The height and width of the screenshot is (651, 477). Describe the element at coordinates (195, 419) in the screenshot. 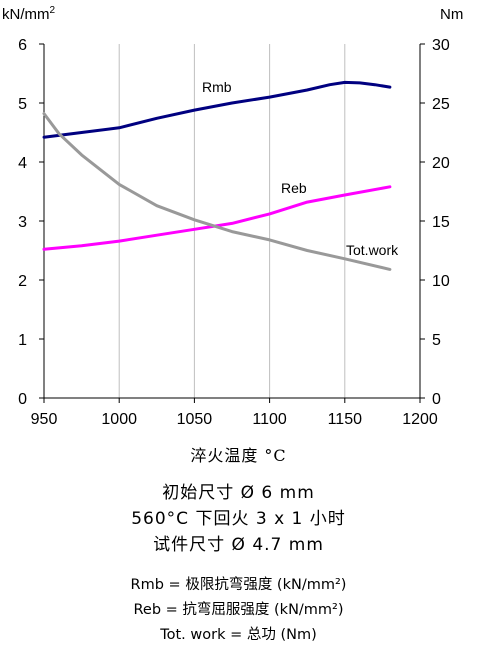

I see `x-tick-label-1050: 1050` at that location.